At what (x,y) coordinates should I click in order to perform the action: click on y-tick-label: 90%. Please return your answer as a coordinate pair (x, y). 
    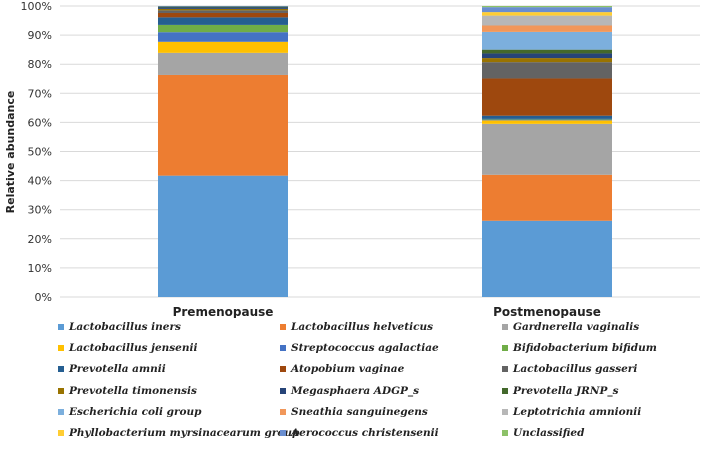
    Looking at the image, I should click on (40, 35).